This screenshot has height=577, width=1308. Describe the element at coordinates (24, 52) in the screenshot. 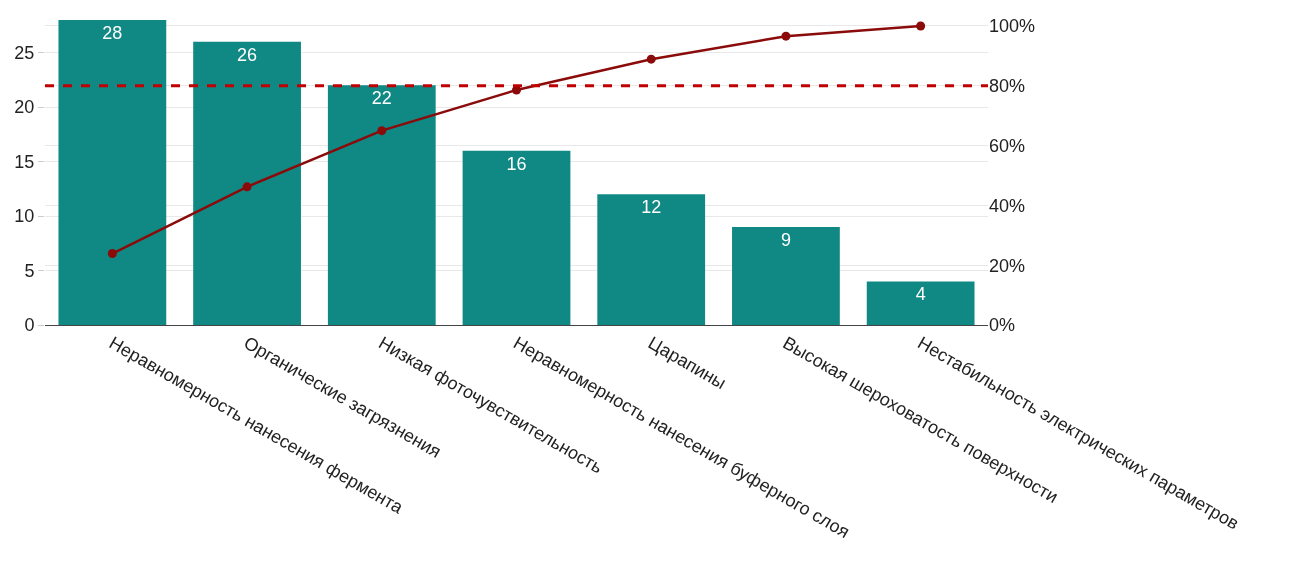

I see `y-tick-label: 25` at that location.